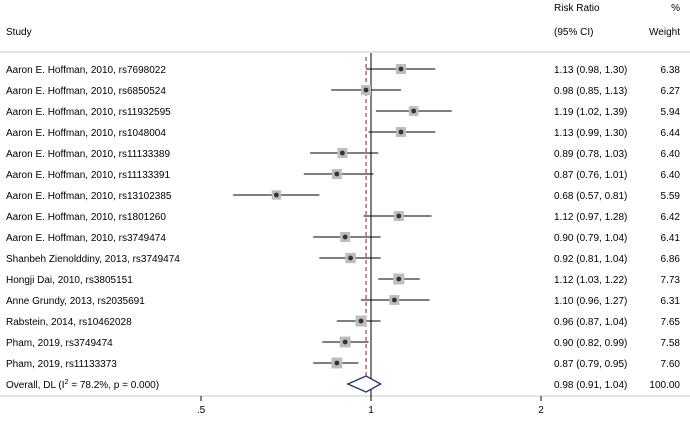 The width and height of the screenshot is (690, 429). What do you see at coordinates (82, 385) in the screenshot?
I see `overall-label: Overall, DL (I2 = 78.2%, p = 0.000)` at bounding box center [82, 385].